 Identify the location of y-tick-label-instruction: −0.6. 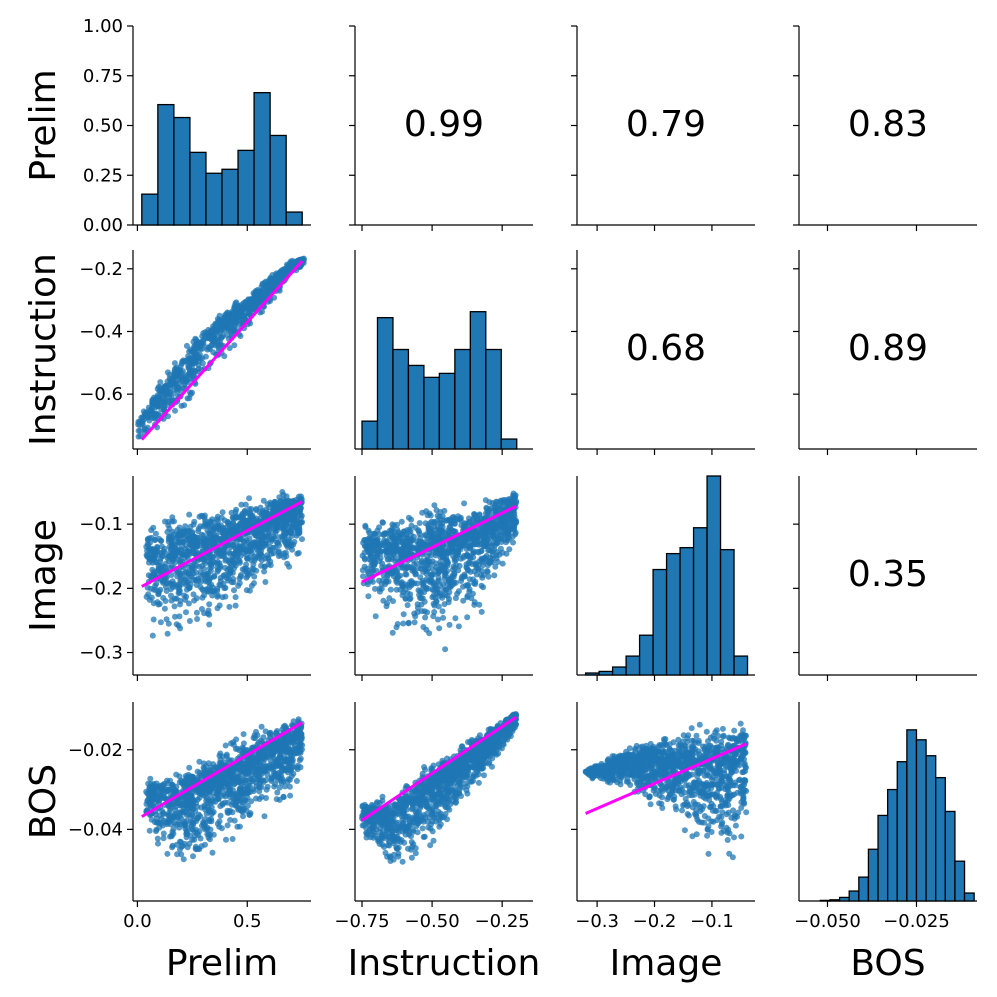
(101, 394).